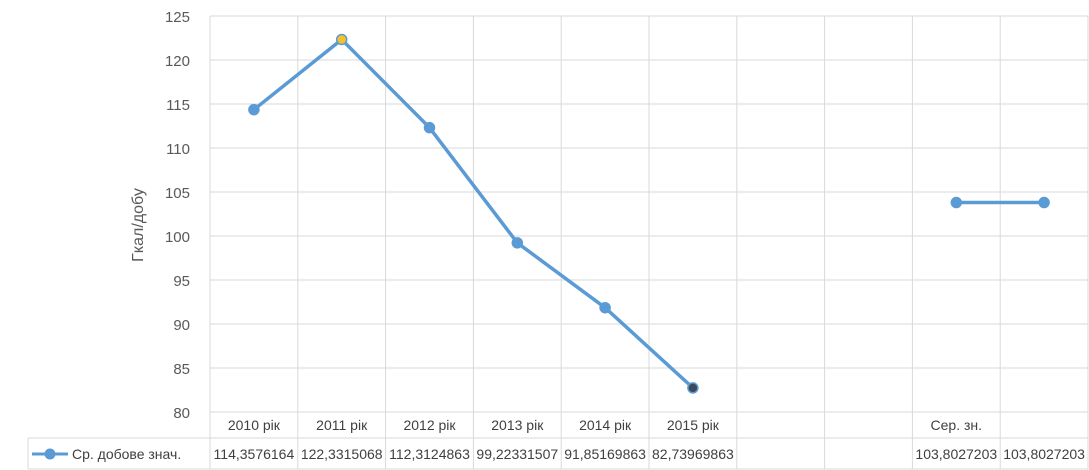  What do you see at coordinates (126, 454) in the screenshot?
I see `legend-series-name: Ср. добове знач.` at bounding box center [126, 454].